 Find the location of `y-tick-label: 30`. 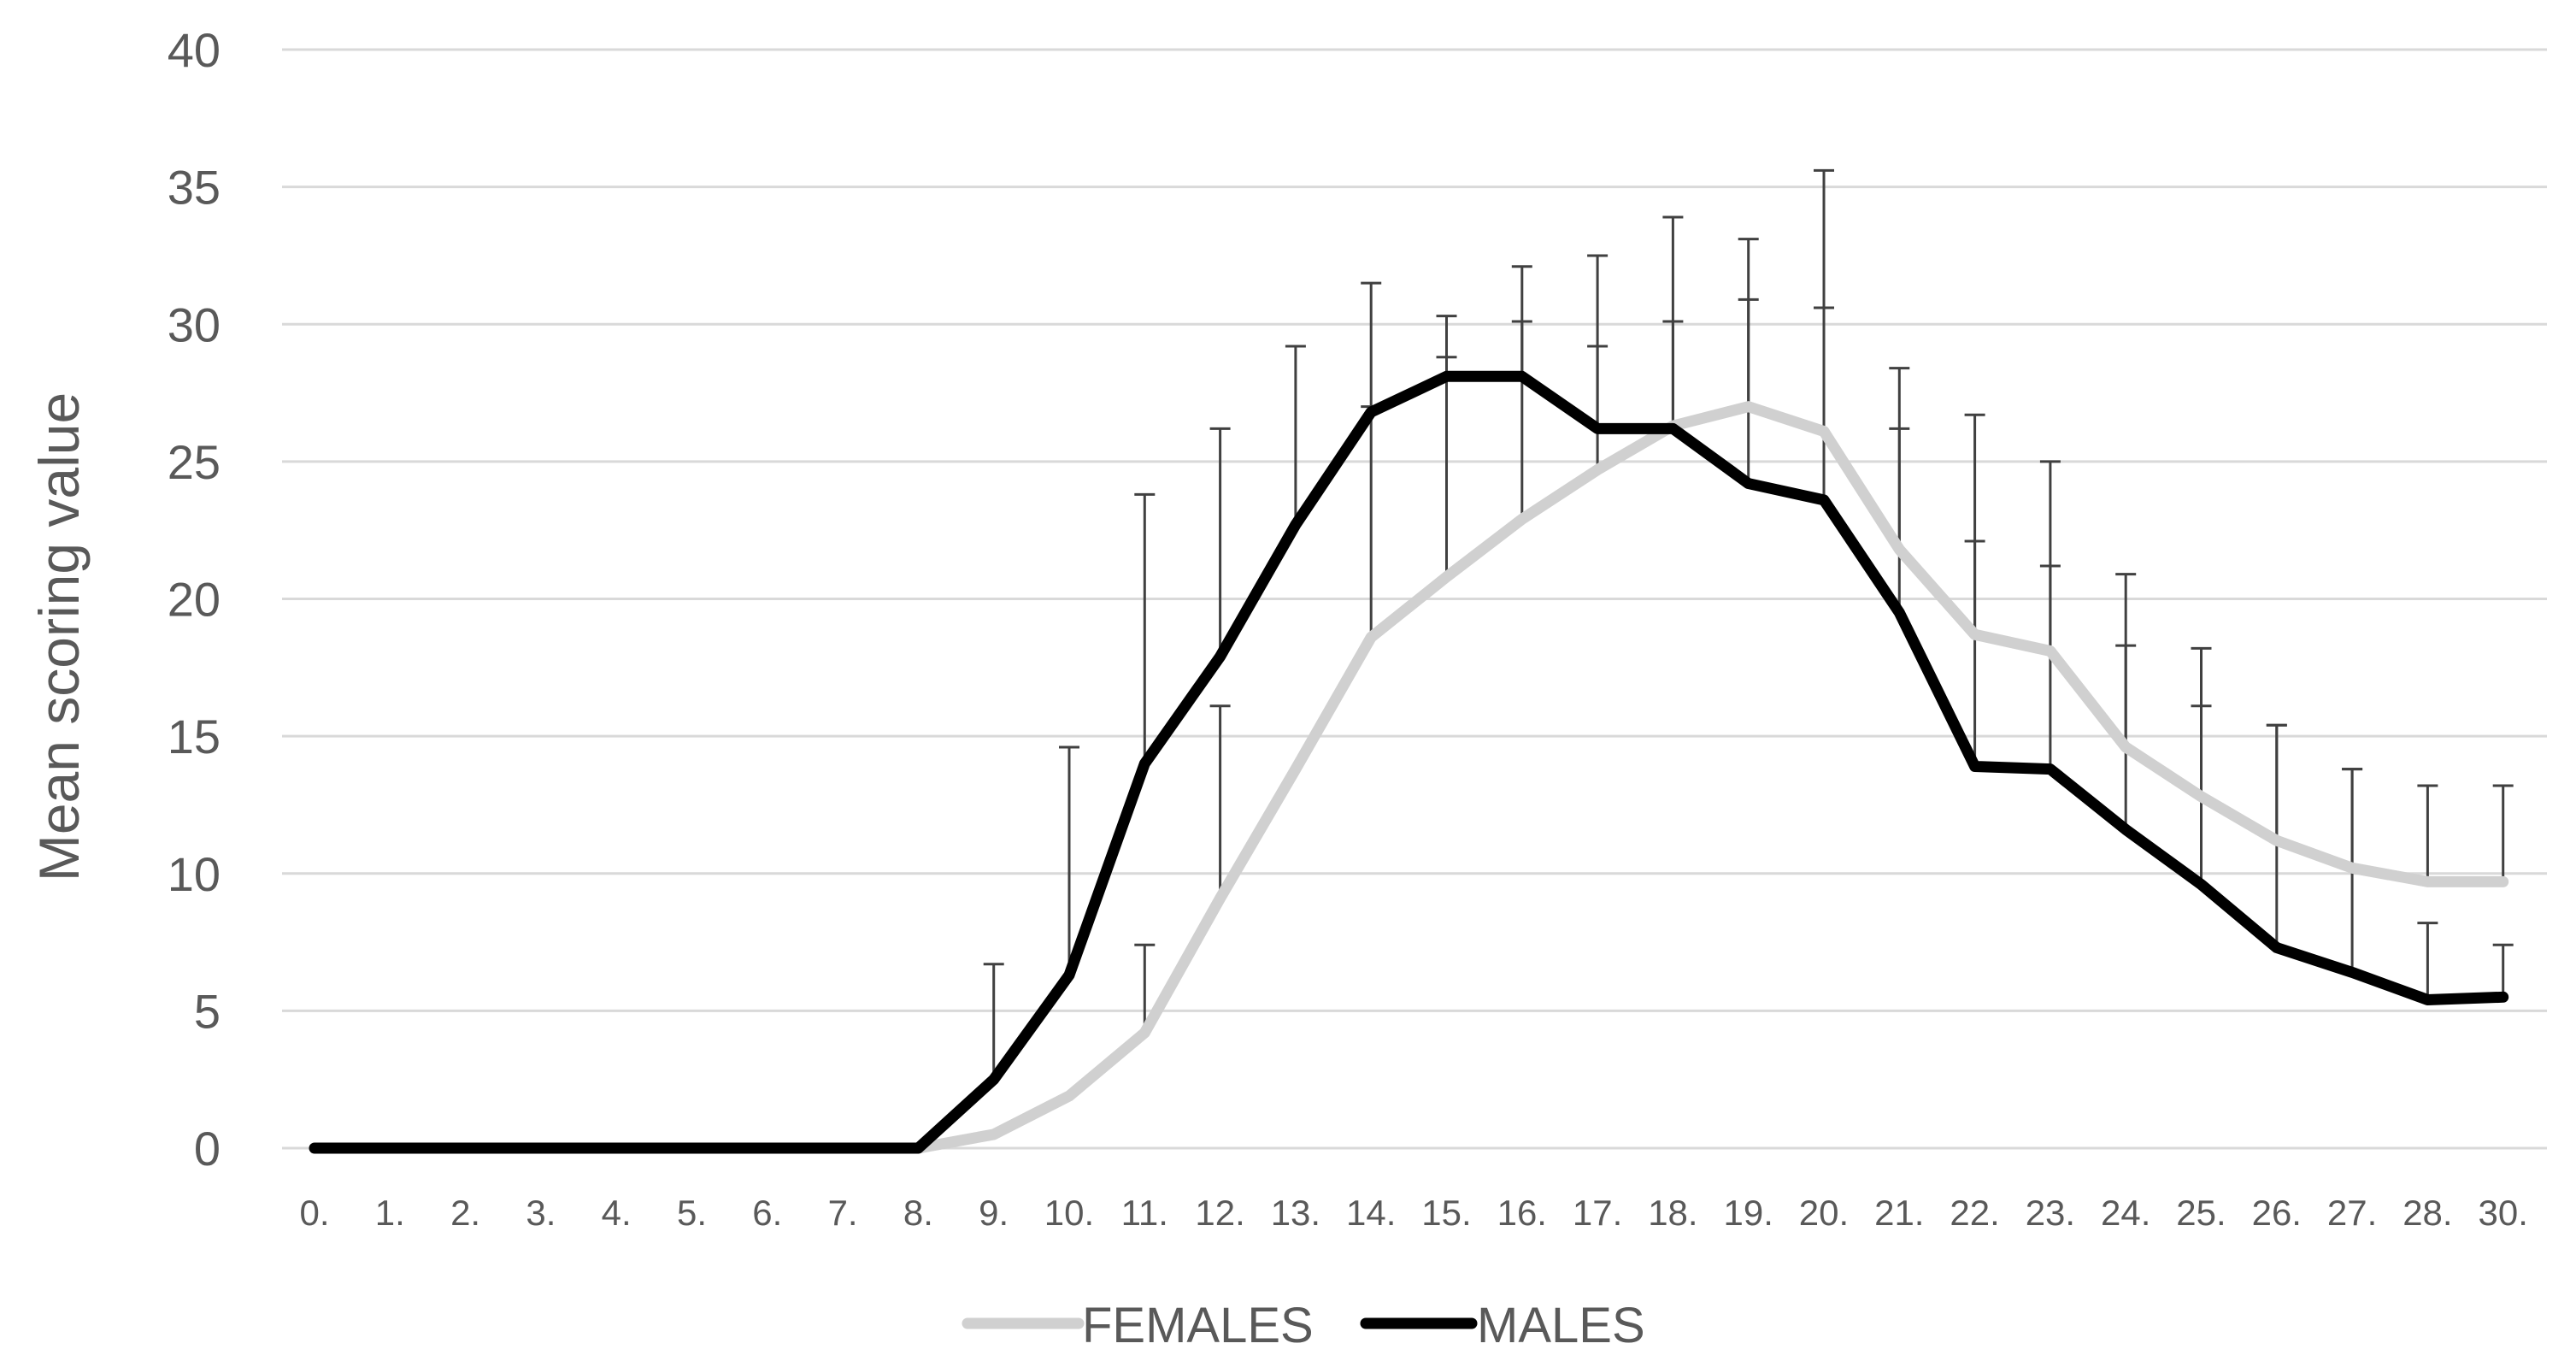

y-tick-label: 30 is located at coordinates (194, 324).